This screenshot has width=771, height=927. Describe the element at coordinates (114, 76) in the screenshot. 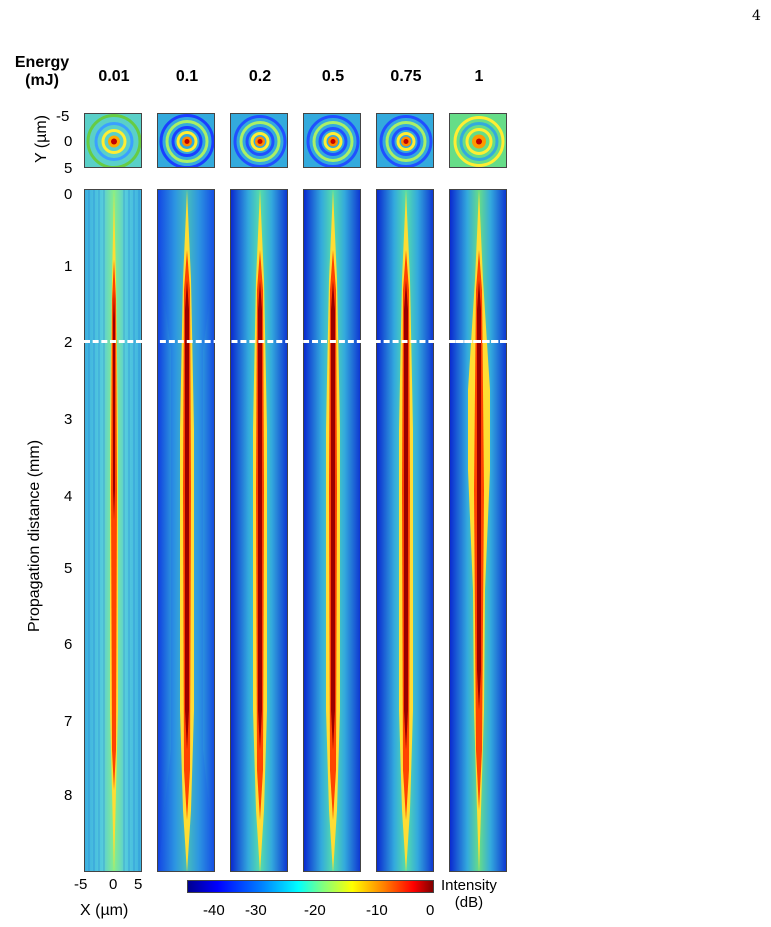

I see `energy-label-0: 0.01` at that location.